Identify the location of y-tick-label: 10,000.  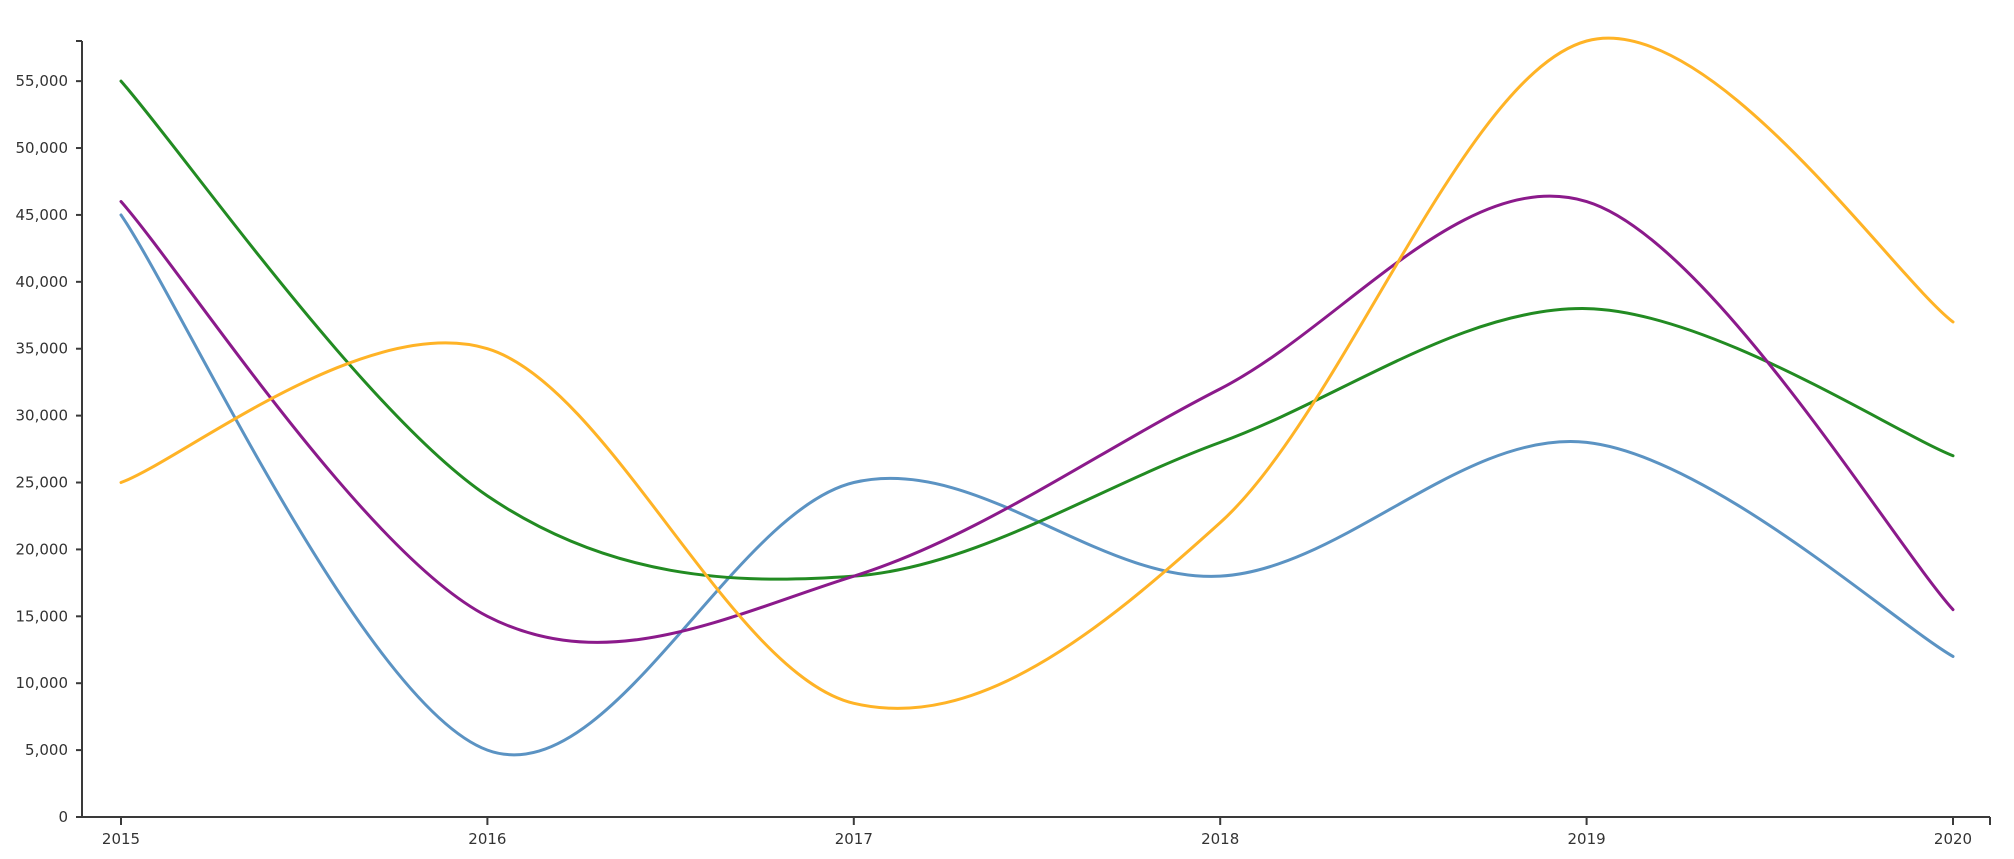
(42, 683).